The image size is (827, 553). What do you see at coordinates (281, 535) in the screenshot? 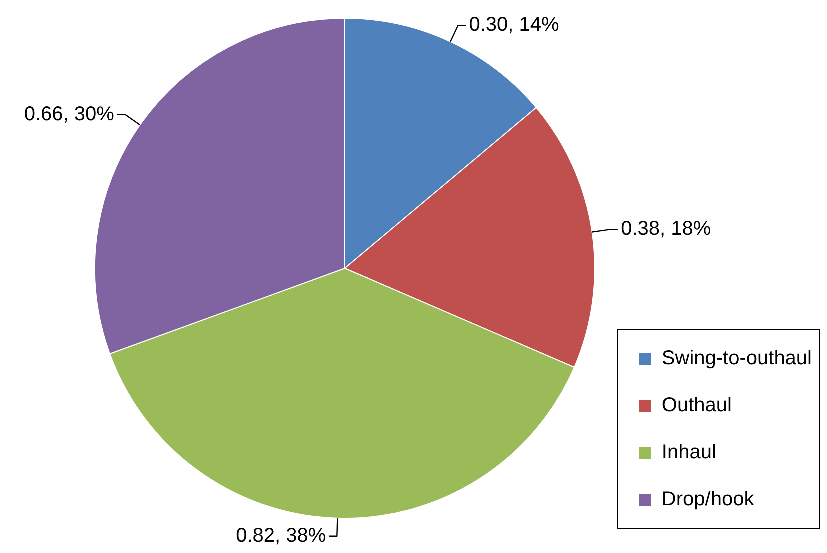
I see `data-label: 0.82, 38%` at bounding box center [281, 535].